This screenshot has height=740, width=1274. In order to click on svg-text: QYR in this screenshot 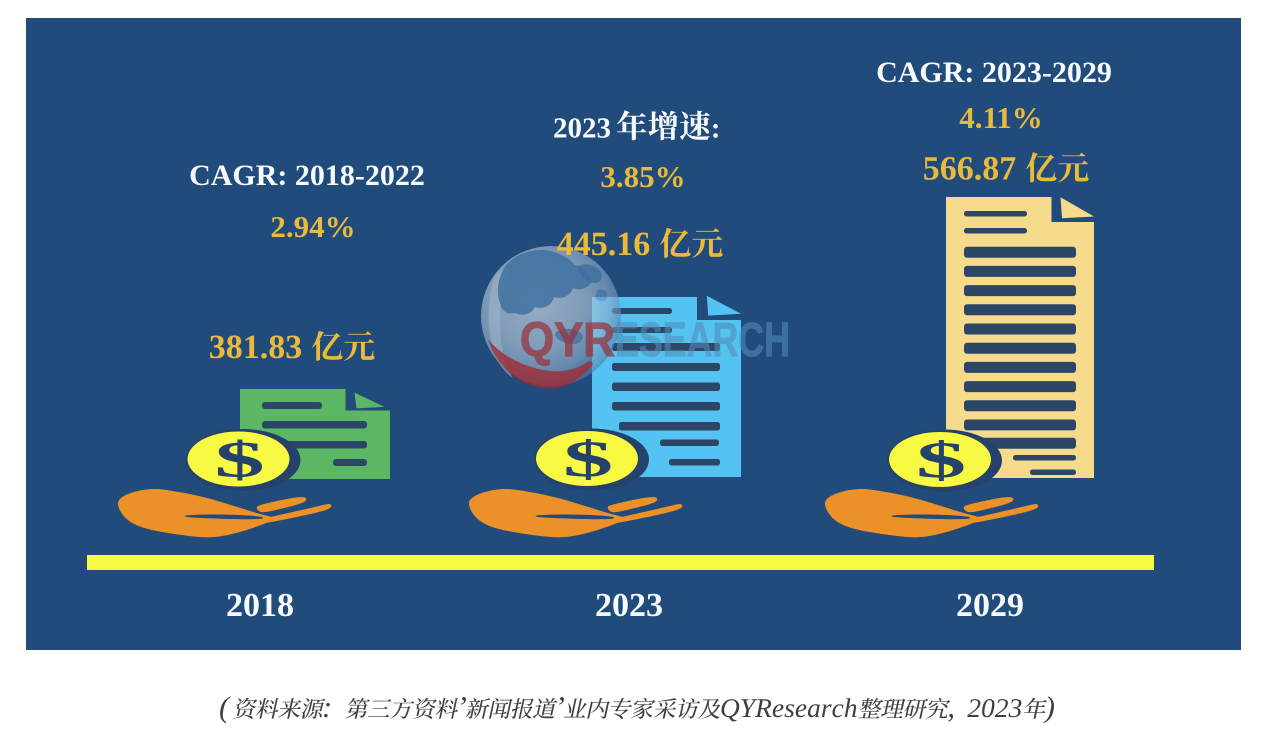, I will do `click(567, 340)`.